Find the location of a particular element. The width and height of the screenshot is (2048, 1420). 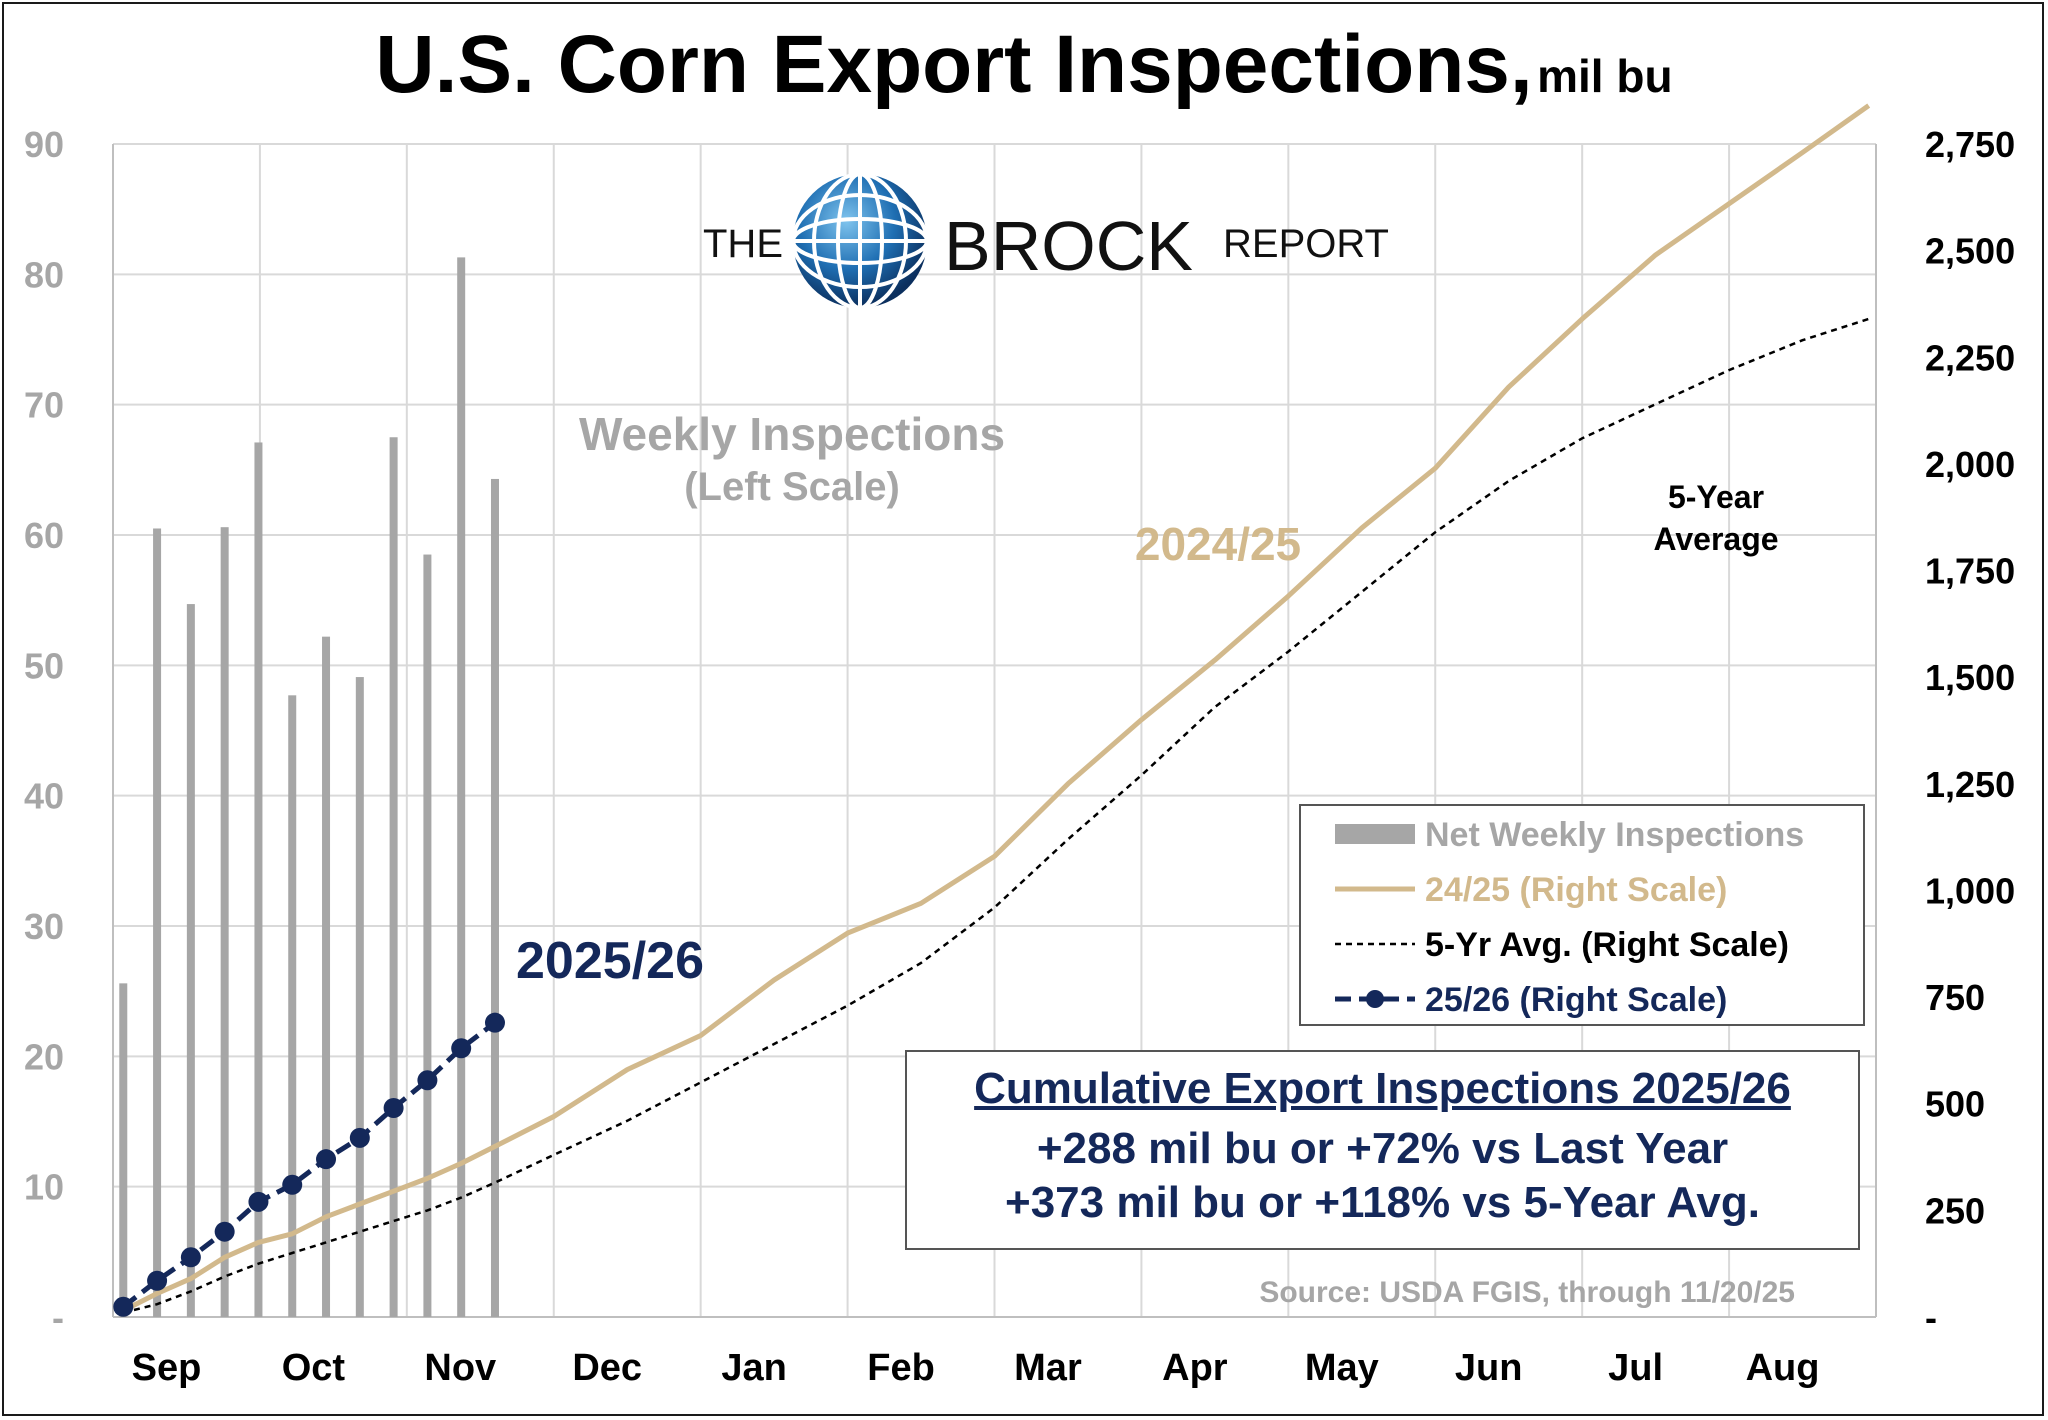

logo-the: THE is located at coordinates (743, 244).